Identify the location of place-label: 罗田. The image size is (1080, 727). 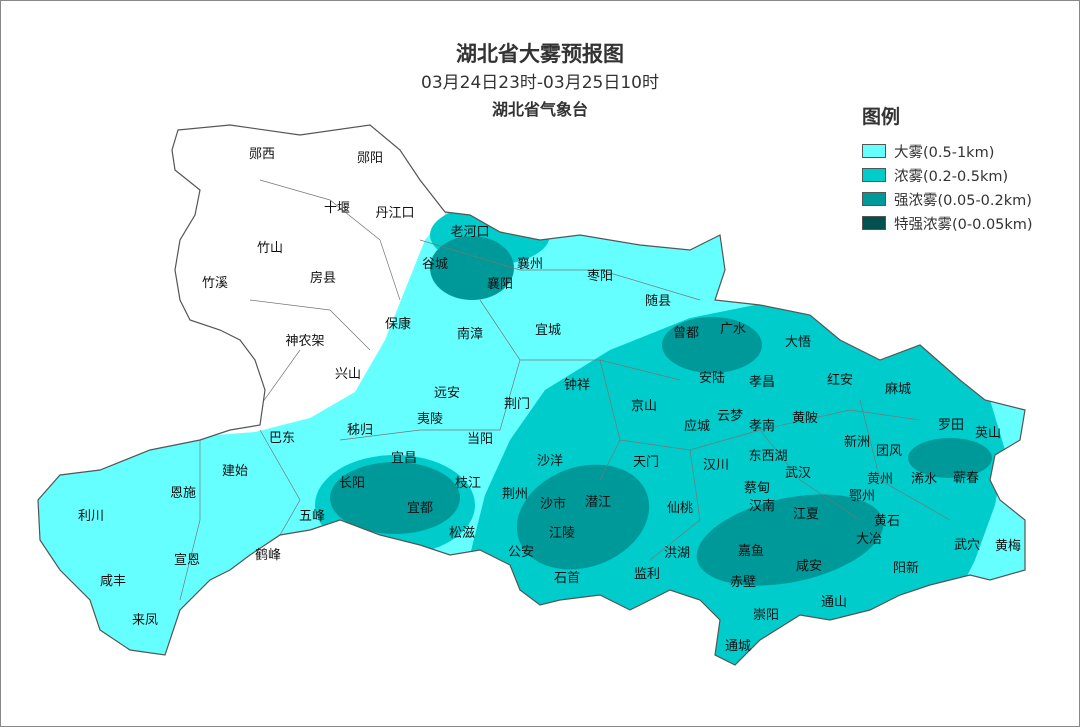
(951, 425).